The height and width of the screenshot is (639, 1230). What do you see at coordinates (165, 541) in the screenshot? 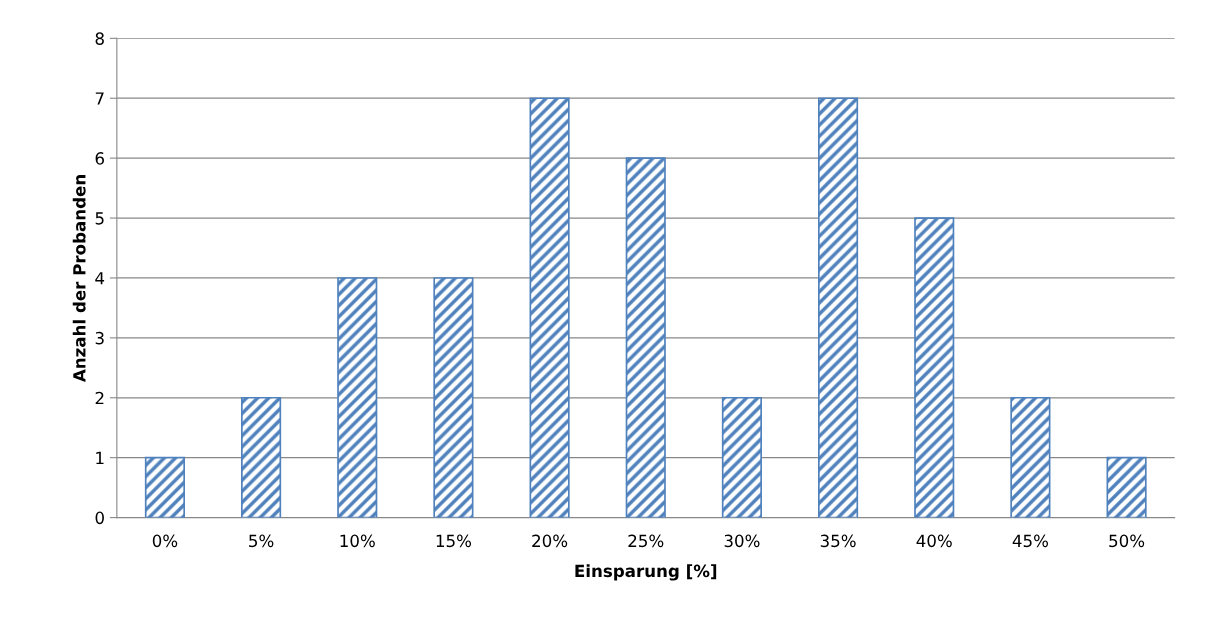
I see `x-tick-label: 0%` at bounding box center [165, 541].